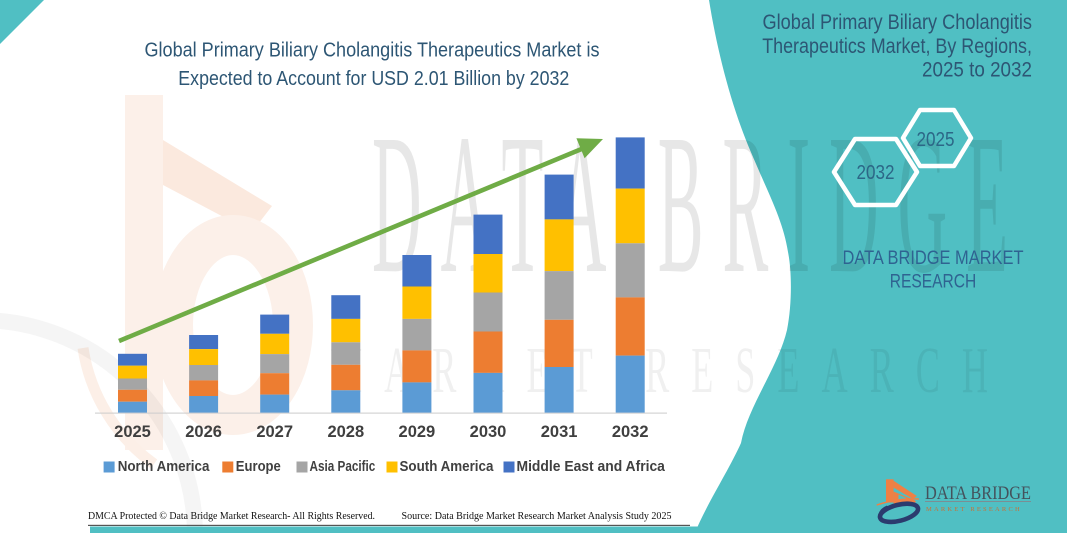 This screenshot has height=533, width=1067. Describe the element at coordinates (898, 22) in the screenshot. I see `svg-text:Global Primary Biliary Cholang: Global Primary Biliary Cholangitis` at that location.